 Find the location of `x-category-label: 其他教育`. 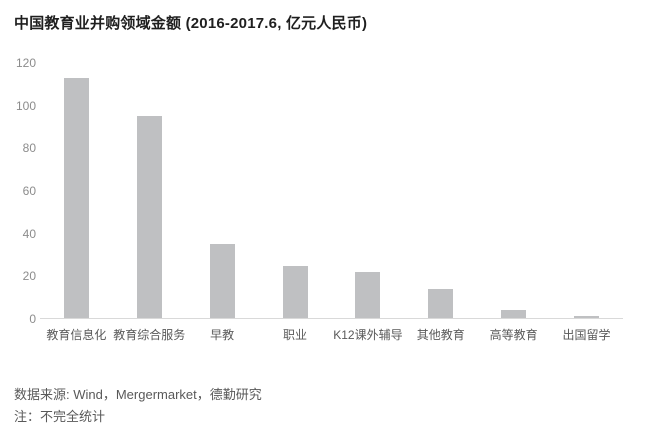

x-category-label: 其他教育 is located at coordinates (440, 335).